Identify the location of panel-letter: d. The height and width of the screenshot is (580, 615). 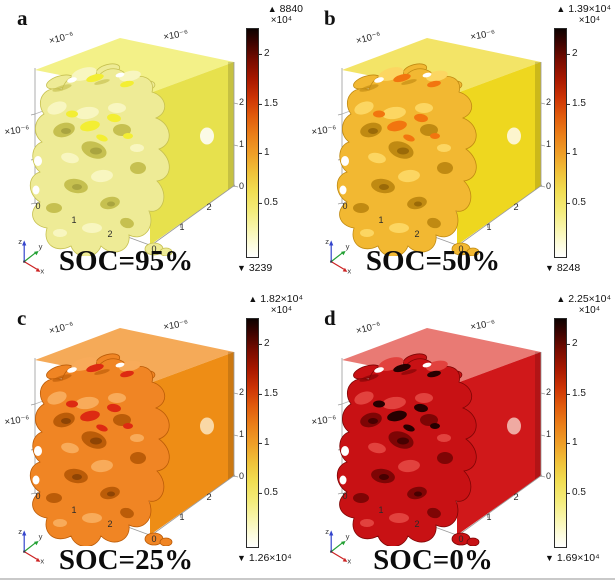
(330, 318).